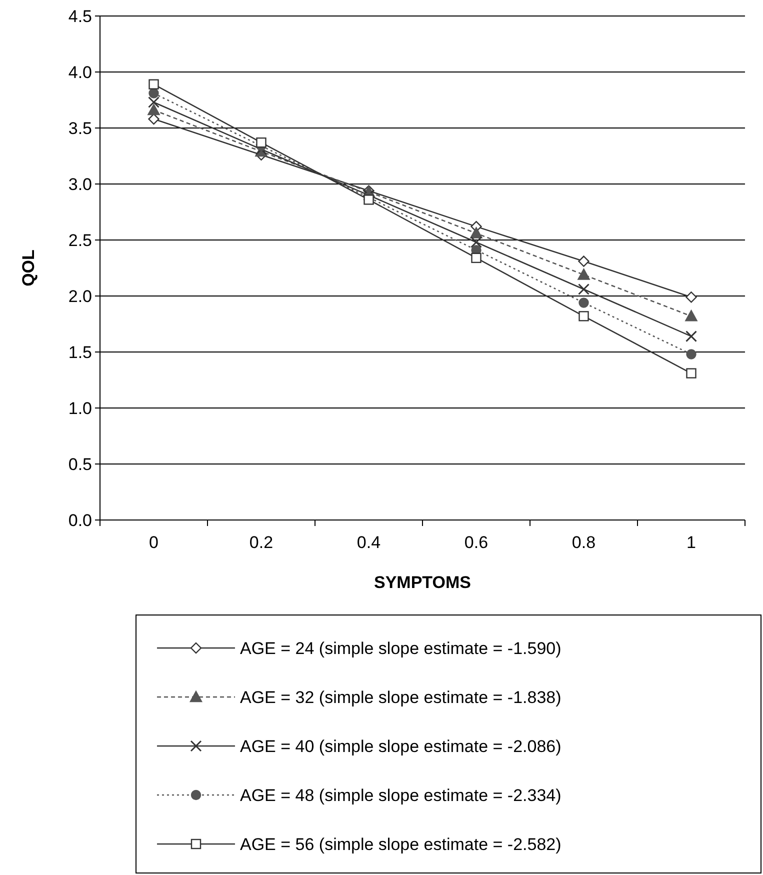 Image resolution: width=763 pixels, height=875 pixels. I want to click on x-tick-label: 0.4, so click(368, 542).